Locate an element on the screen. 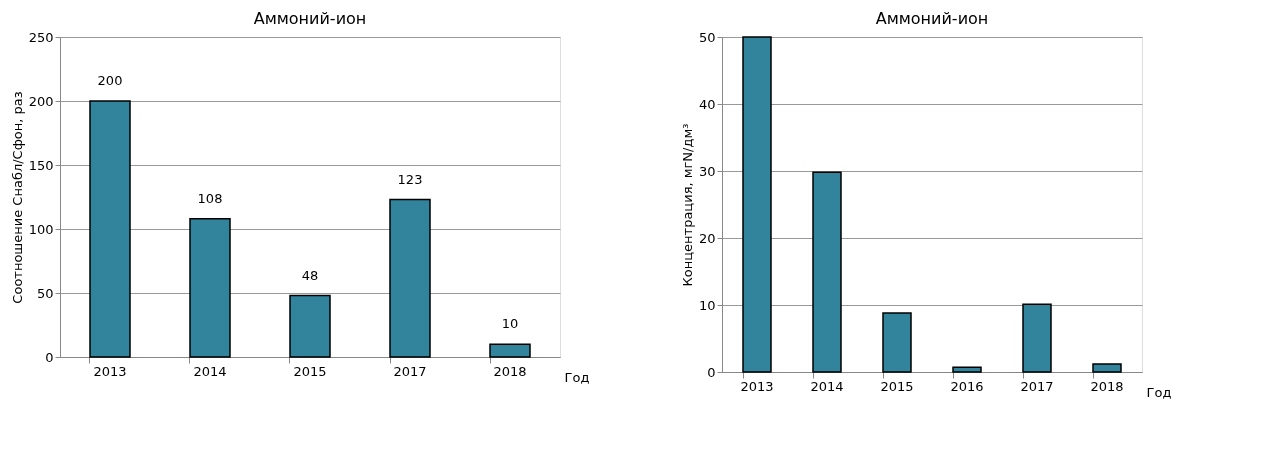 The image size is (1267, 452). data-label: 200 is located at coordinates (110, 80).